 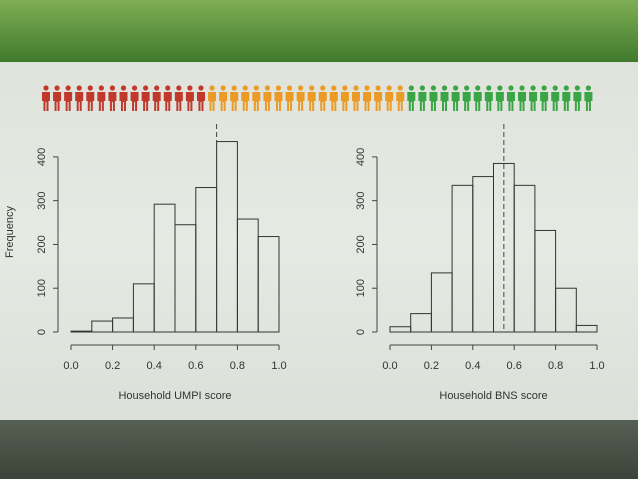 What do you see at coordinates (361, 157) in the screenshot?
I see `y-tick-label: 400` at bounding box center [361, 157].